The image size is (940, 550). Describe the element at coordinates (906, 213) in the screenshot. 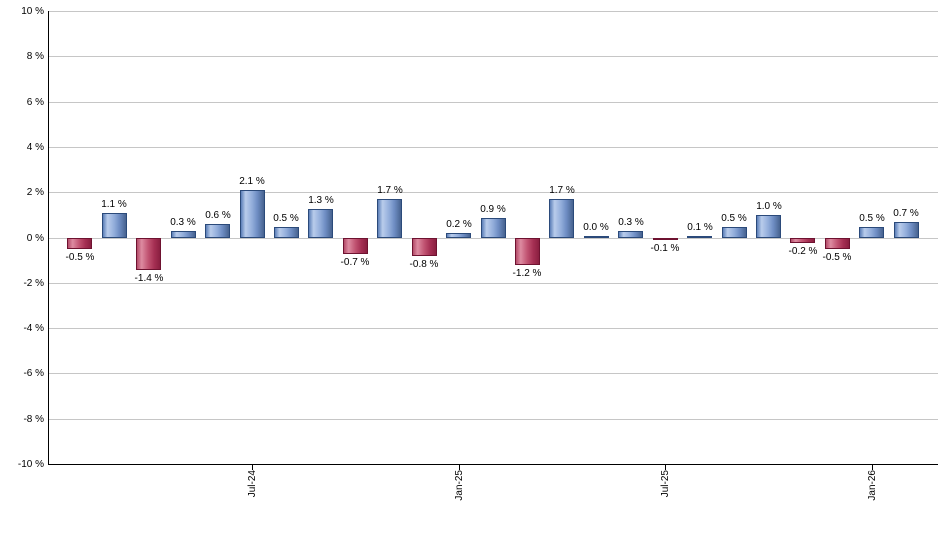

I see `bar-value-label: 0.7 %` at that location.